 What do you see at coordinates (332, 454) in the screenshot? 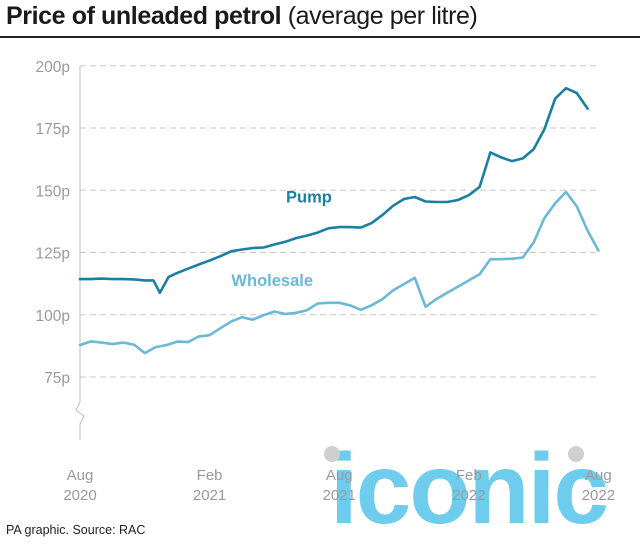
I see `watermark-dot-left` at bounding box center [332, 454].